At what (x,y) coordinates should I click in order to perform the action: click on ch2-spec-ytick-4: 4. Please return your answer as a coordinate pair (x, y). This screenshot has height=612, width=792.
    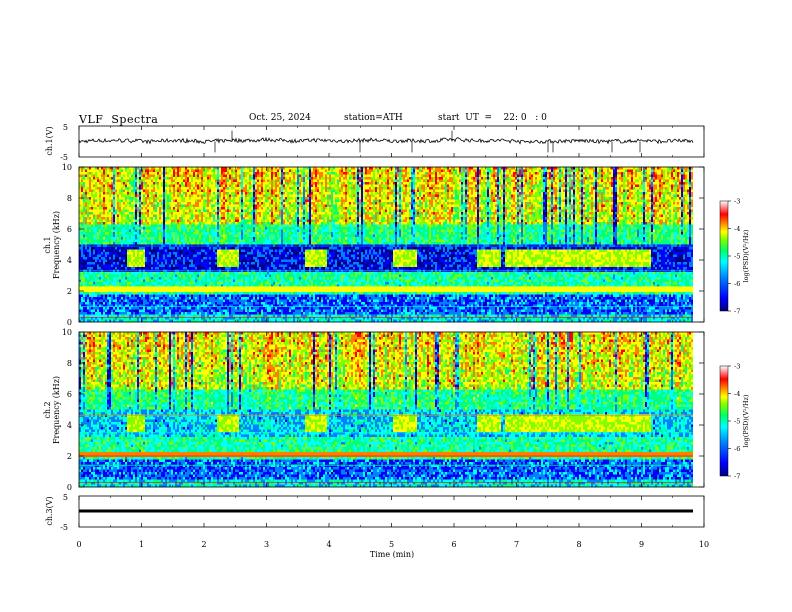
    Looking at the image, I should click on (69, 425).